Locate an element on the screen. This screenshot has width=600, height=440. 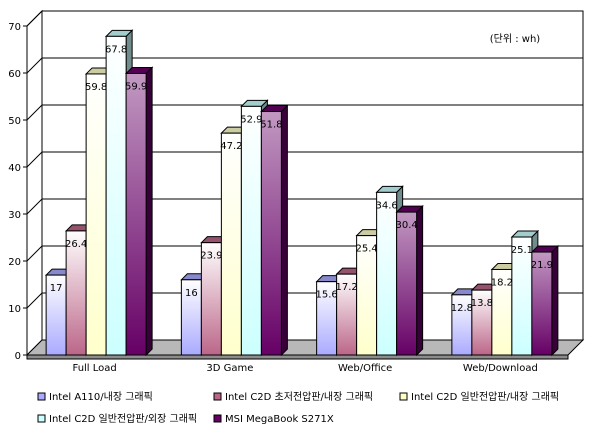
bar: 59.9 is located at coordinates (139, 211).